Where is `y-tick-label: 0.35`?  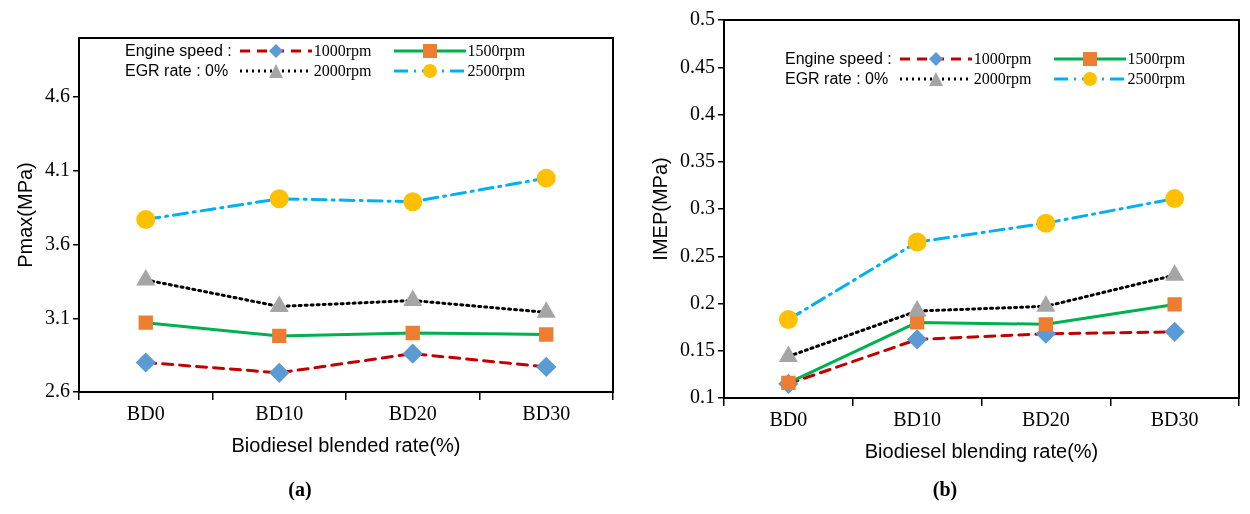
y-tick-label: 0.35 is located at coordinates (697, 160).